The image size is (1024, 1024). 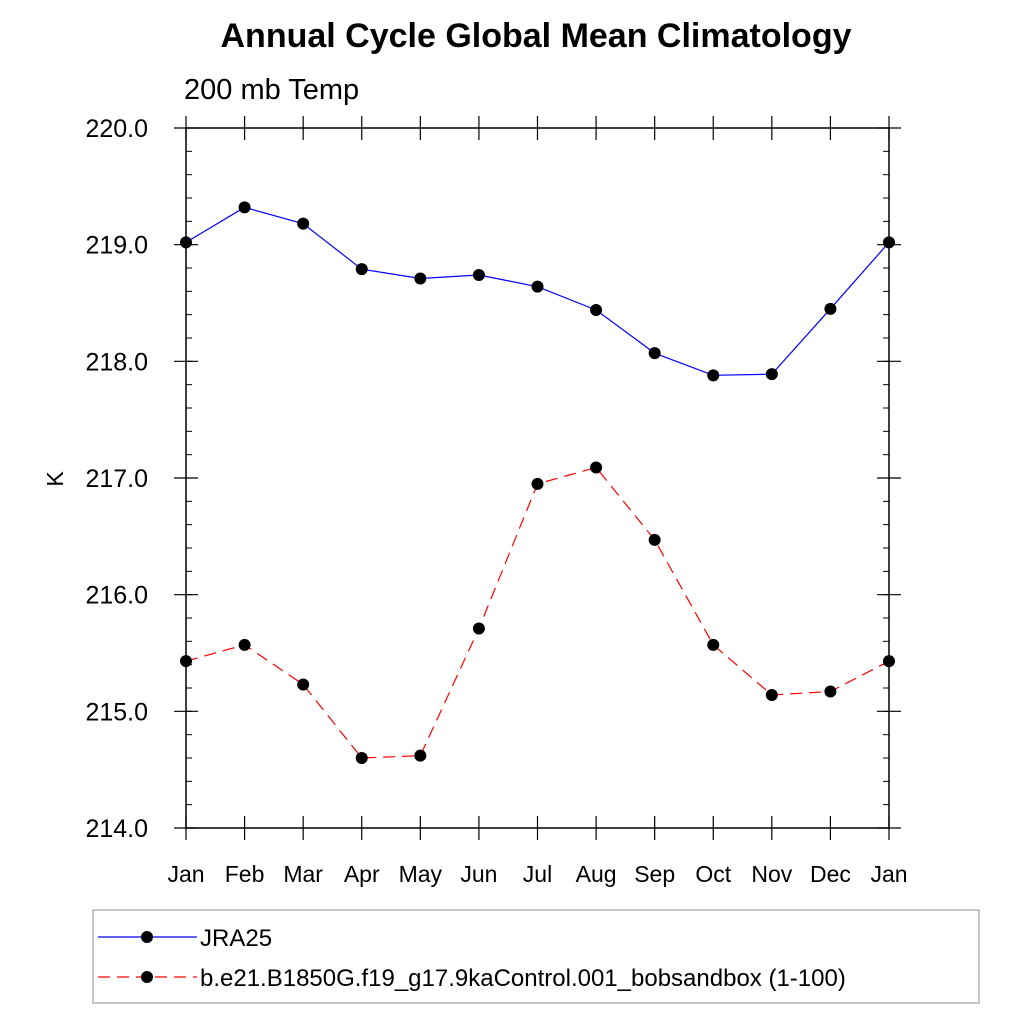 I want to click on y-tick-label: 217.0, so click(x=116, y=479).